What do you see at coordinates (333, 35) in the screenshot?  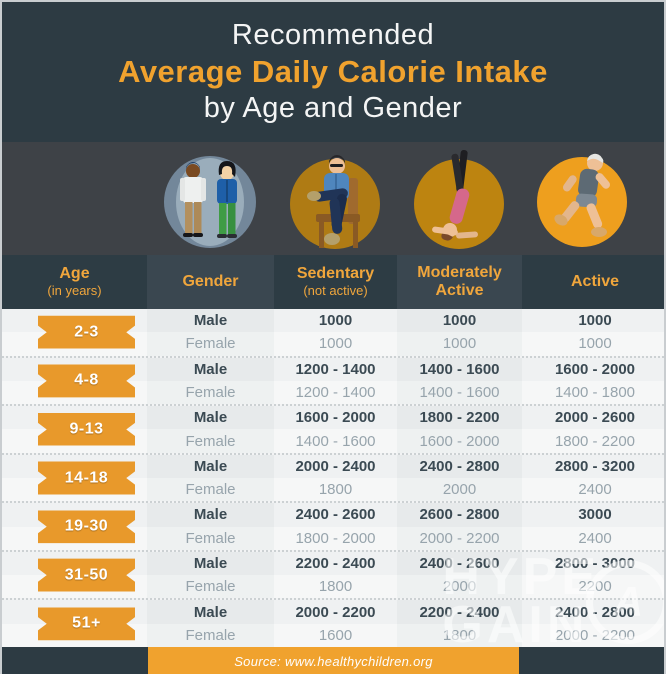 I see `title-line-1: Recommended` at bounding box center [333, 35].